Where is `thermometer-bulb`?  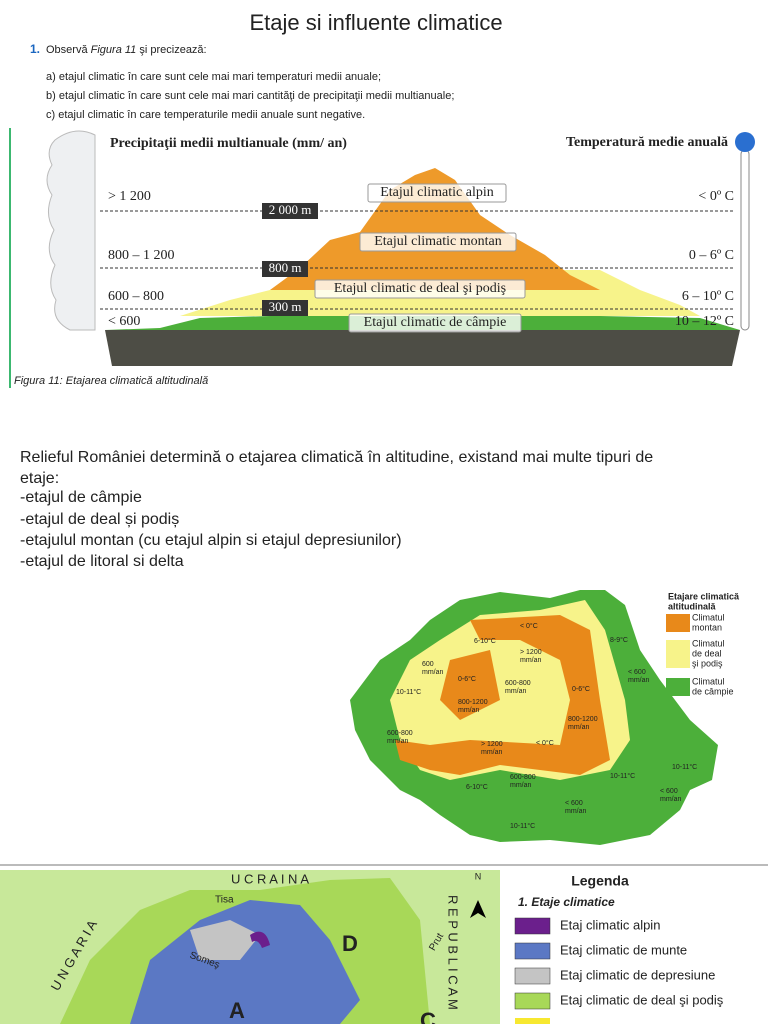
thermometer-bulb is located at coordinates (745, 142).